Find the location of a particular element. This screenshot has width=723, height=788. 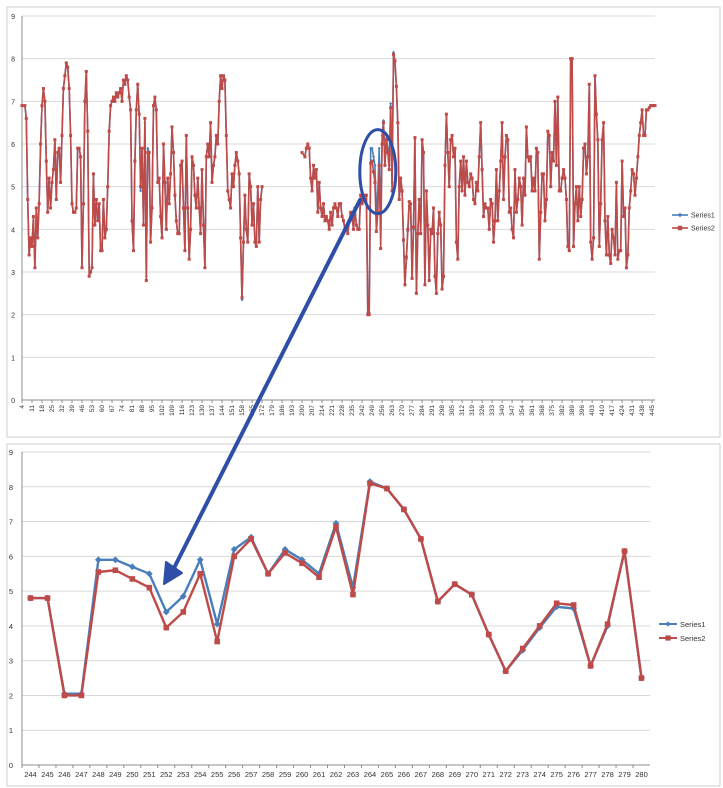

x-tick-label: 284 is located at coordinates (422, 410).